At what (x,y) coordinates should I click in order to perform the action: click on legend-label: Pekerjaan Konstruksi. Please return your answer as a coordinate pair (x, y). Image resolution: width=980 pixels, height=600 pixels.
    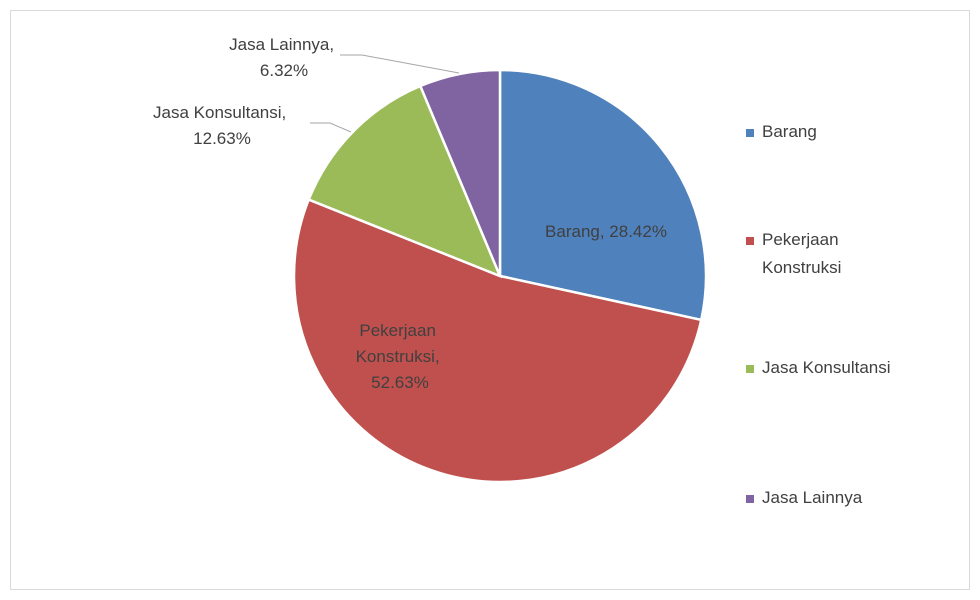
    Looking at the image, I should click on (802, 253).